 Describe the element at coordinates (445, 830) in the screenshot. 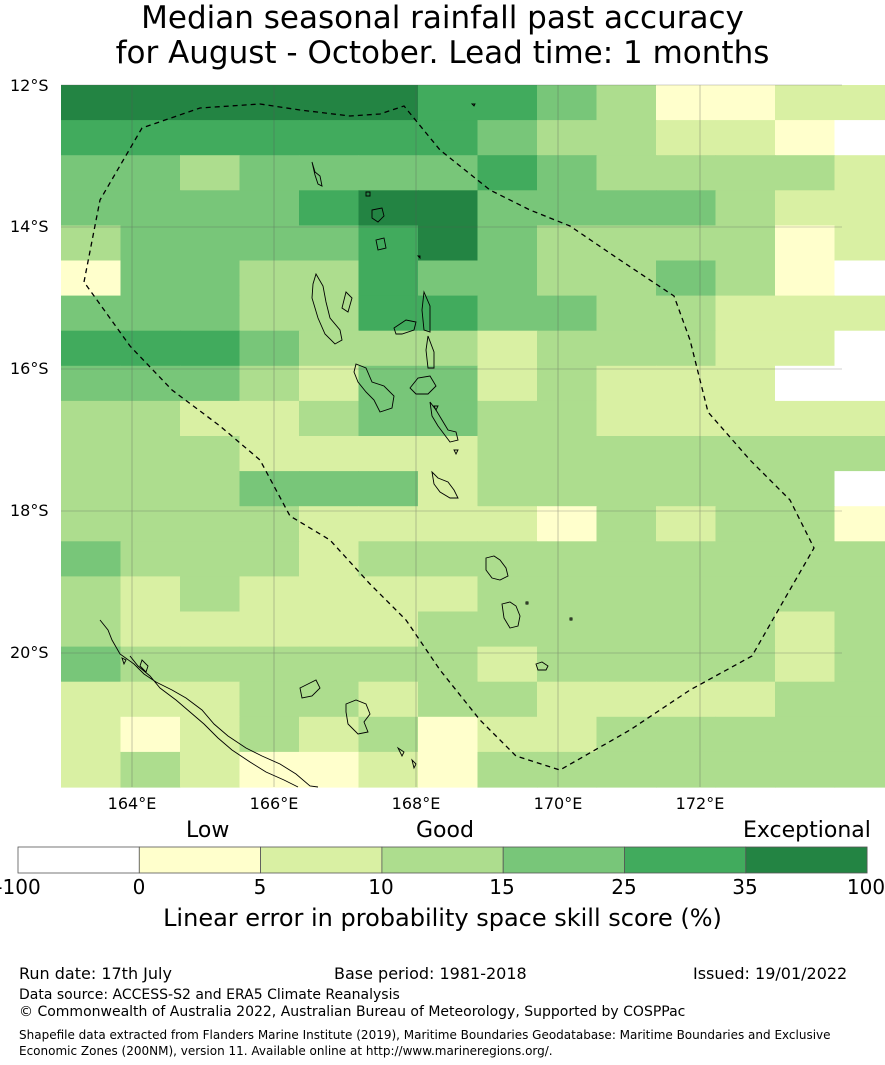

I see `colorbar-word-good: Good` at that location.